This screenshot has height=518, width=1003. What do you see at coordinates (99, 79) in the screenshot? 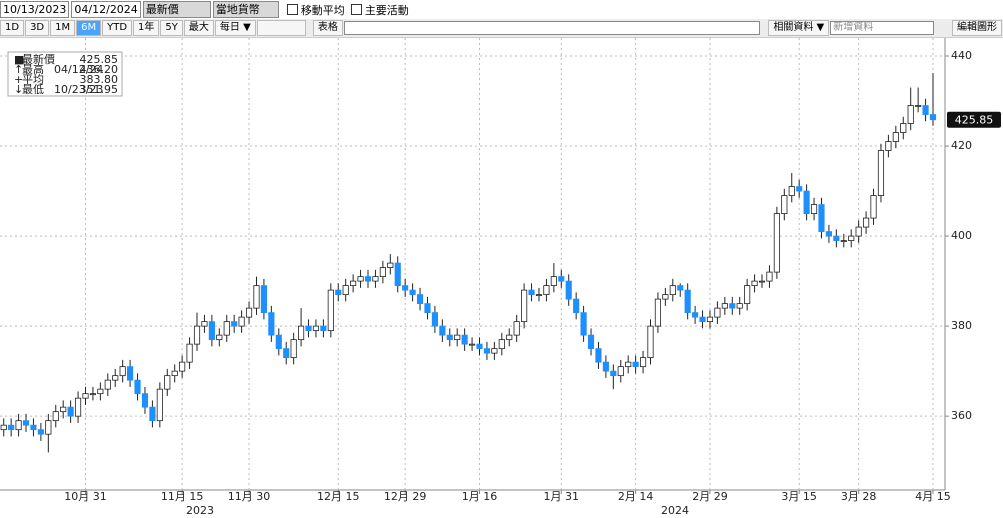
I see `legend-value: 383.80` at bounding box center [99, 79].